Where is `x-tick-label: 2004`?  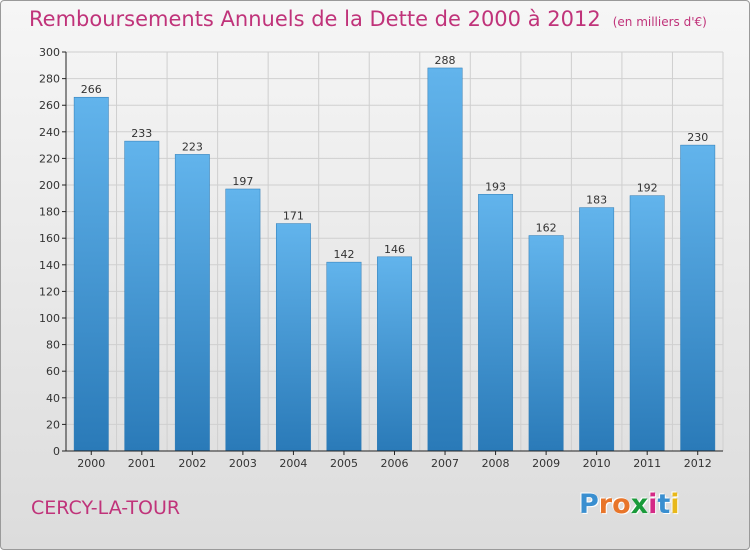 x-tick-label: 2004 is located at coordinates (293, 463).